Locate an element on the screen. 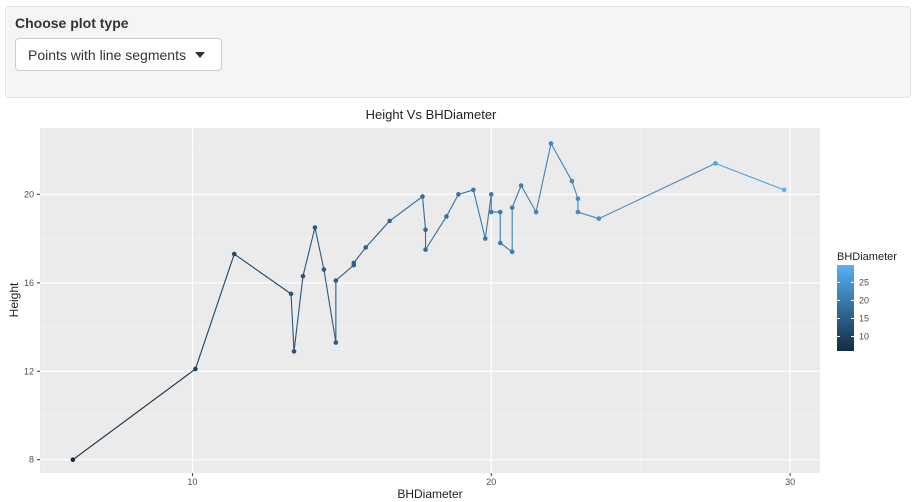 This screenshot has height=502, width=912. plot-type-select: Points with line segments is located at coordinates (118, 54).